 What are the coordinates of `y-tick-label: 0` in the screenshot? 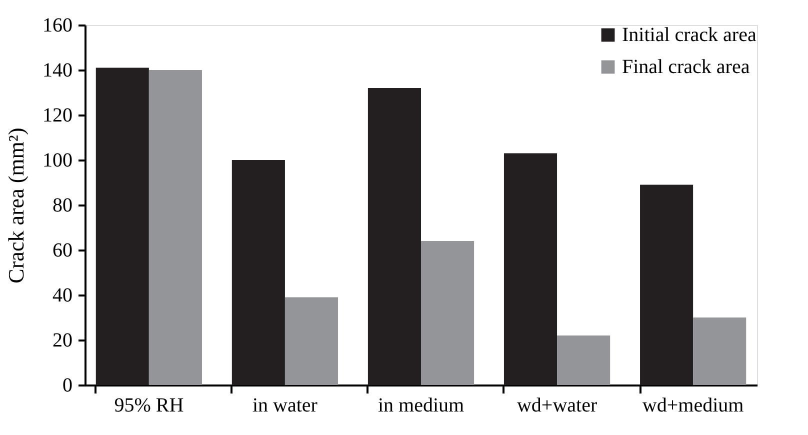 It's located at (67, 385).